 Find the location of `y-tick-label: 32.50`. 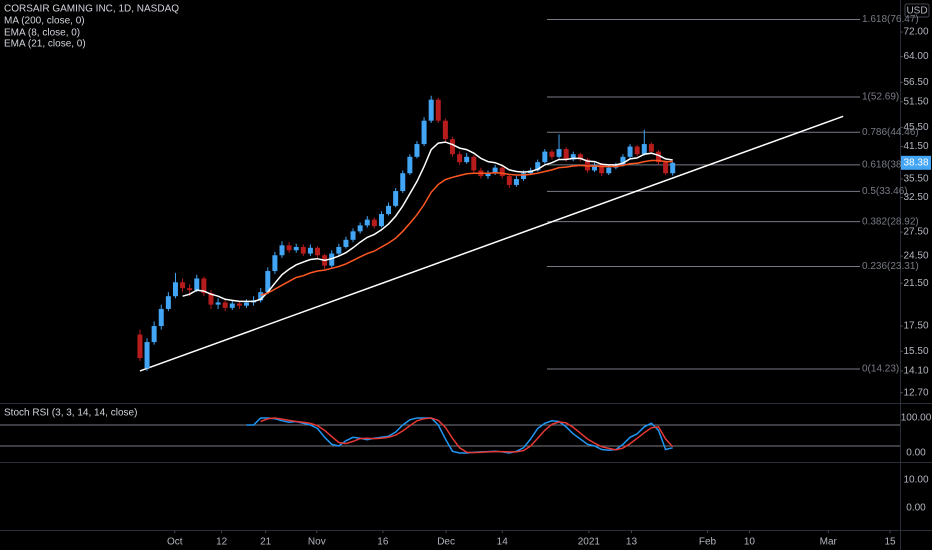

y-tick-label: 32.50 is located at coordinates (915, 197).